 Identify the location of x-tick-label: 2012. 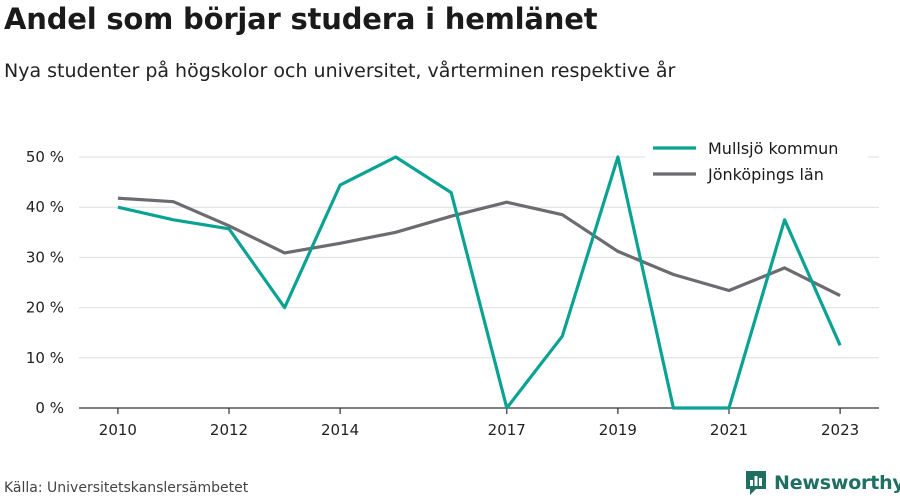
(229, 430).